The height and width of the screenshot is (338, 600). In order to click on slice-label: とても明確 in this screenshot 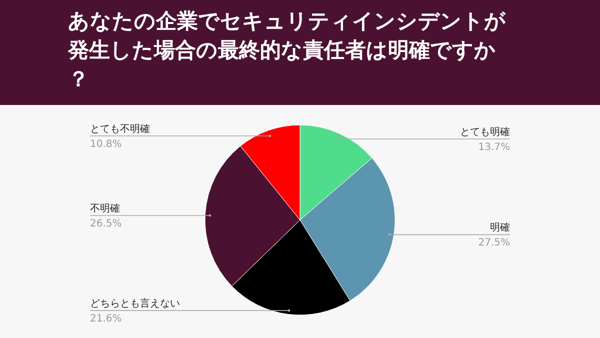, I will do `click(485, 132)`.